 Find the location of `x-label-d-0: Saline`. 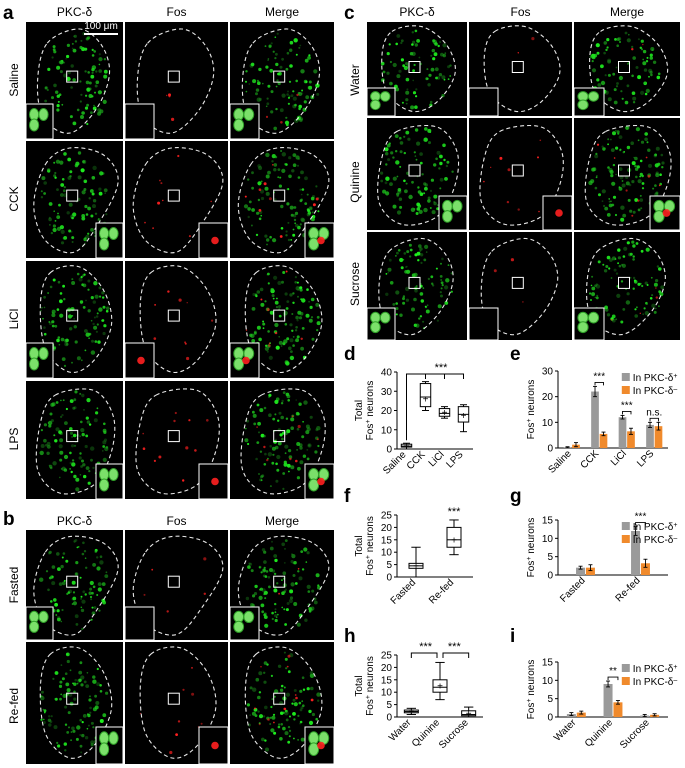

x-label-d-0: Saline is located at coordinates (395, 463).